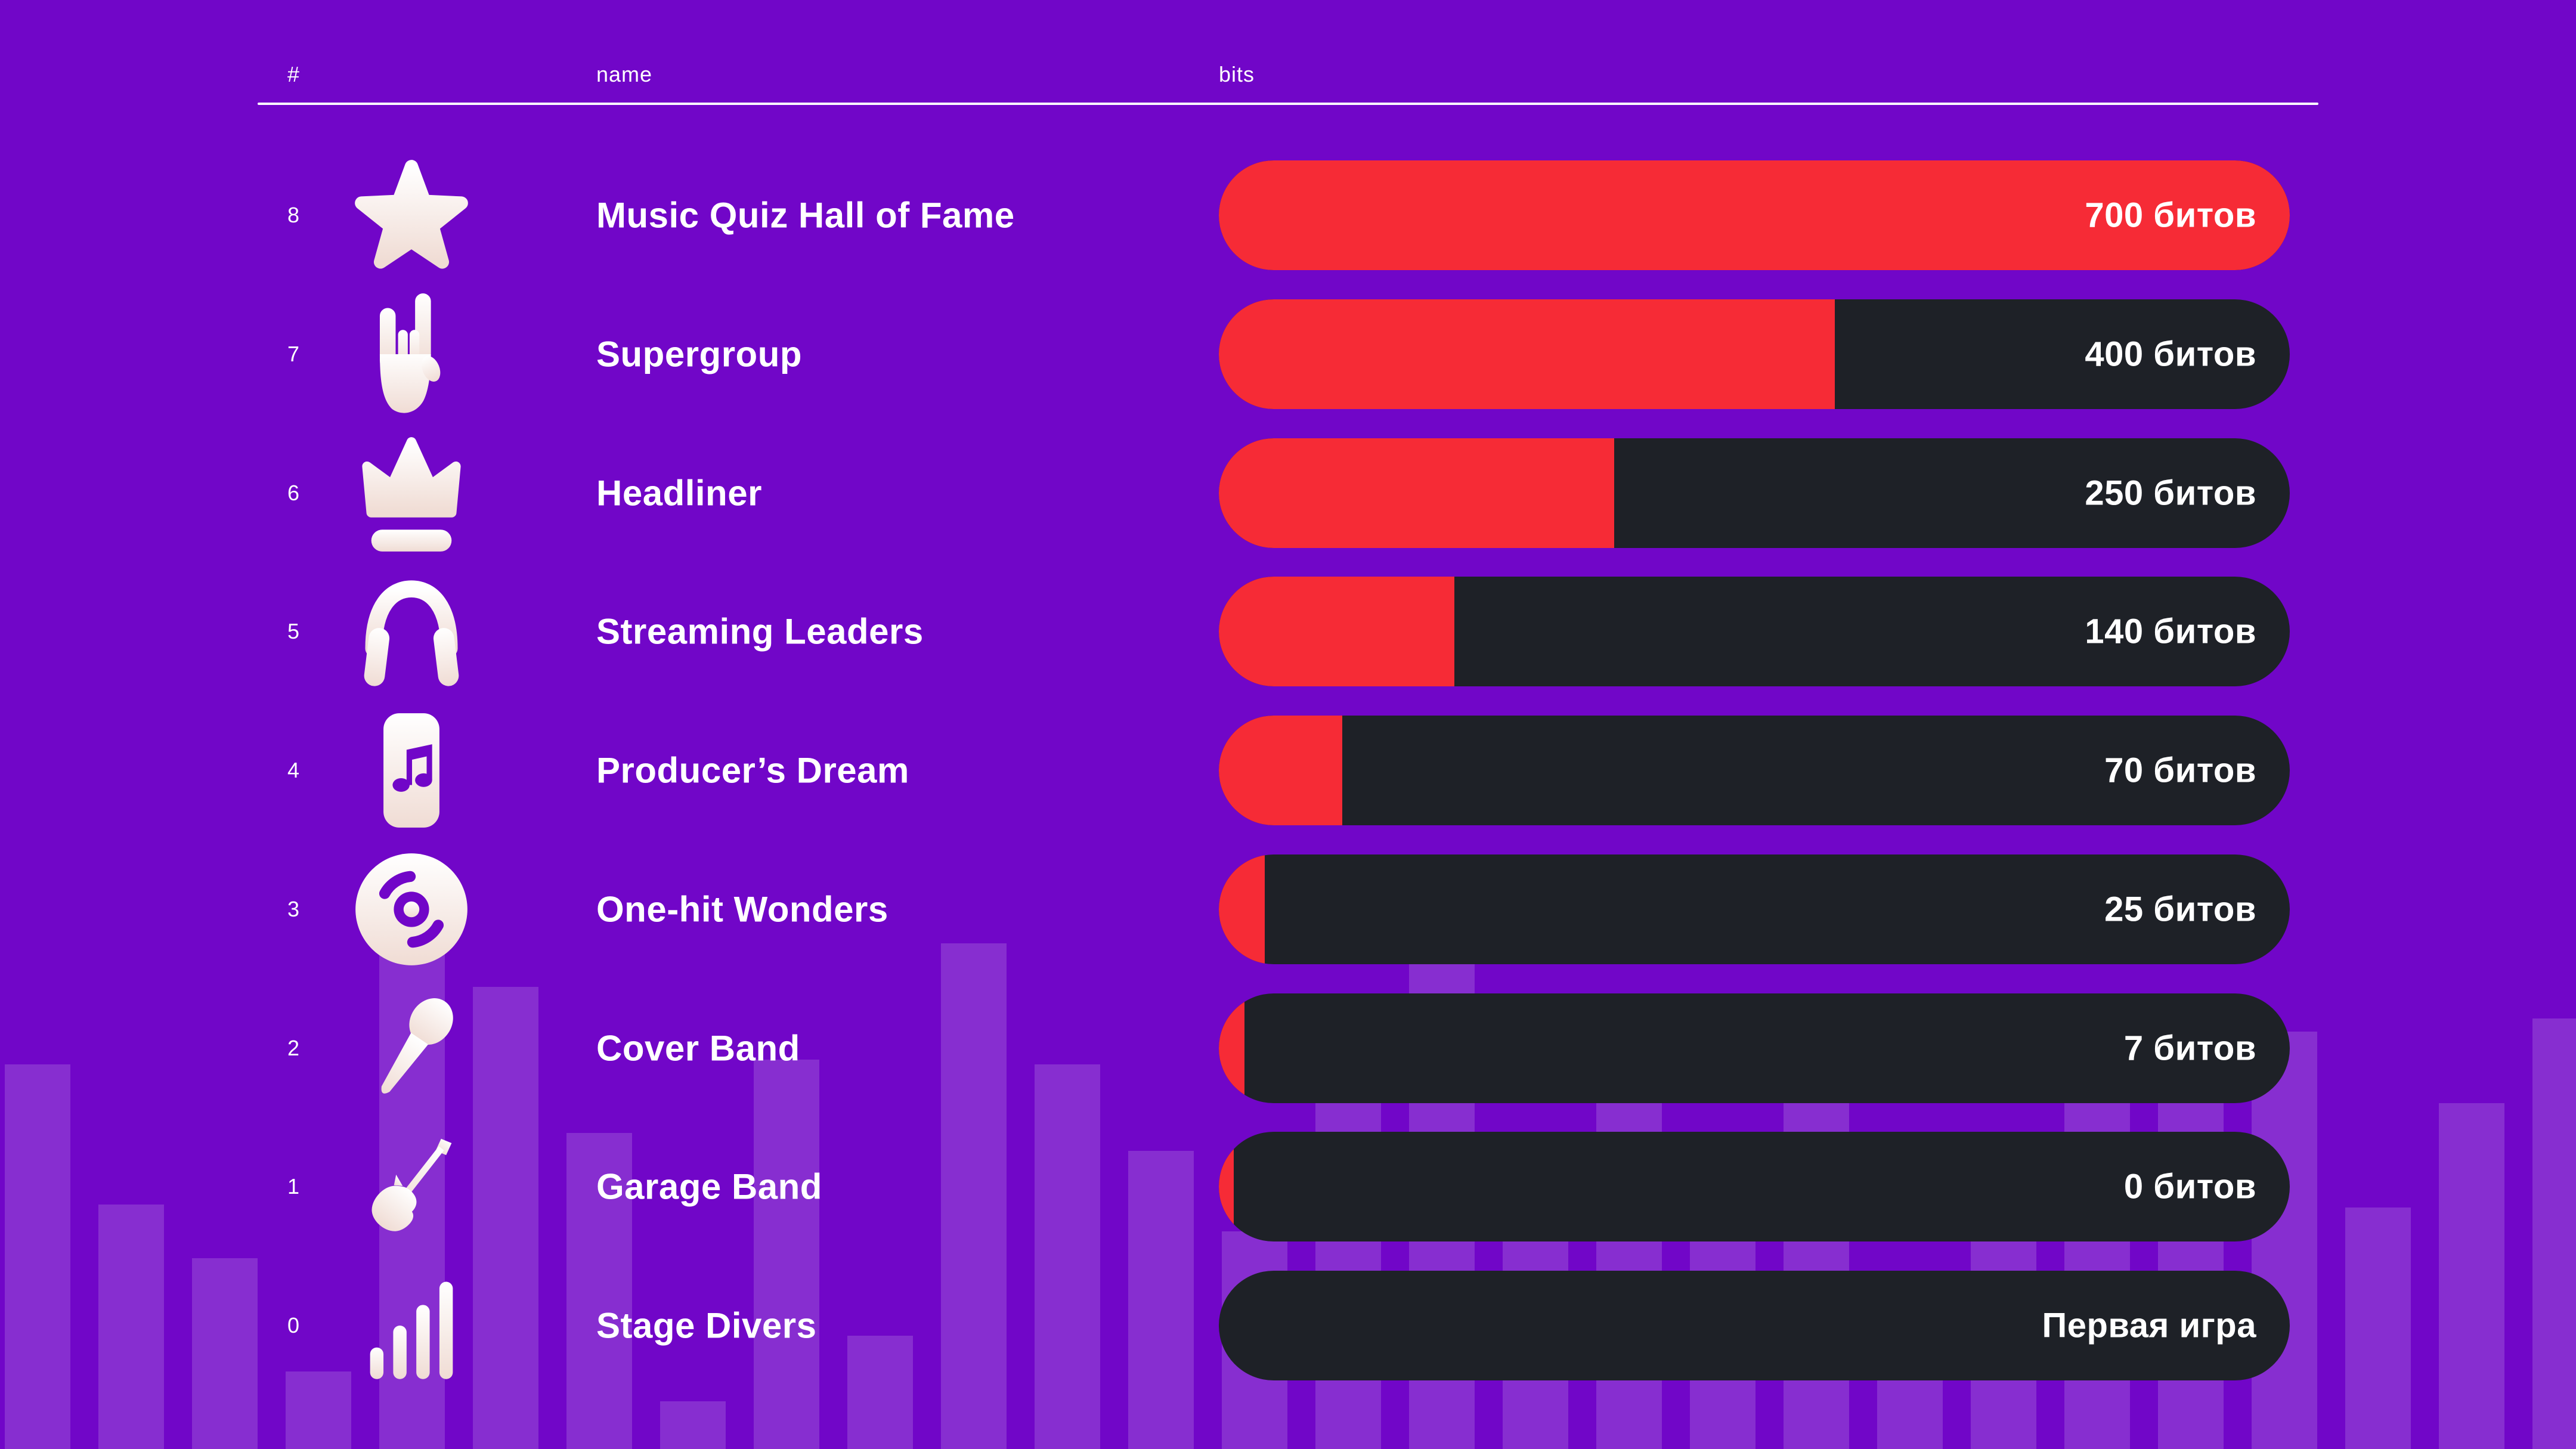  What do you see at coordinates (760, 631) in the screenshot?
I see `level-name: Streaming Leaders` at bounding box center [760, 631].